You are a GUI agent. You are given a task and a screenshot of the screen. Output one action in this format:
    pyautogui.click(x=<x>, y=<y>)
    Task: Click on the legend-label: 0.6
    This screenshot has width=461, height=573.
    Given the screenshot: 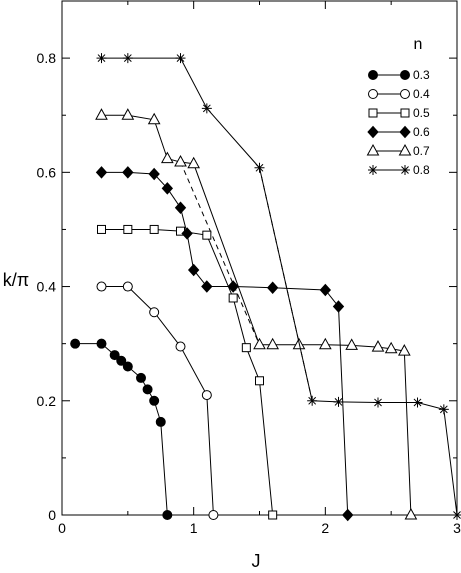 What is the action you would take?
    pyautogui.click(x=421, y=132)
    